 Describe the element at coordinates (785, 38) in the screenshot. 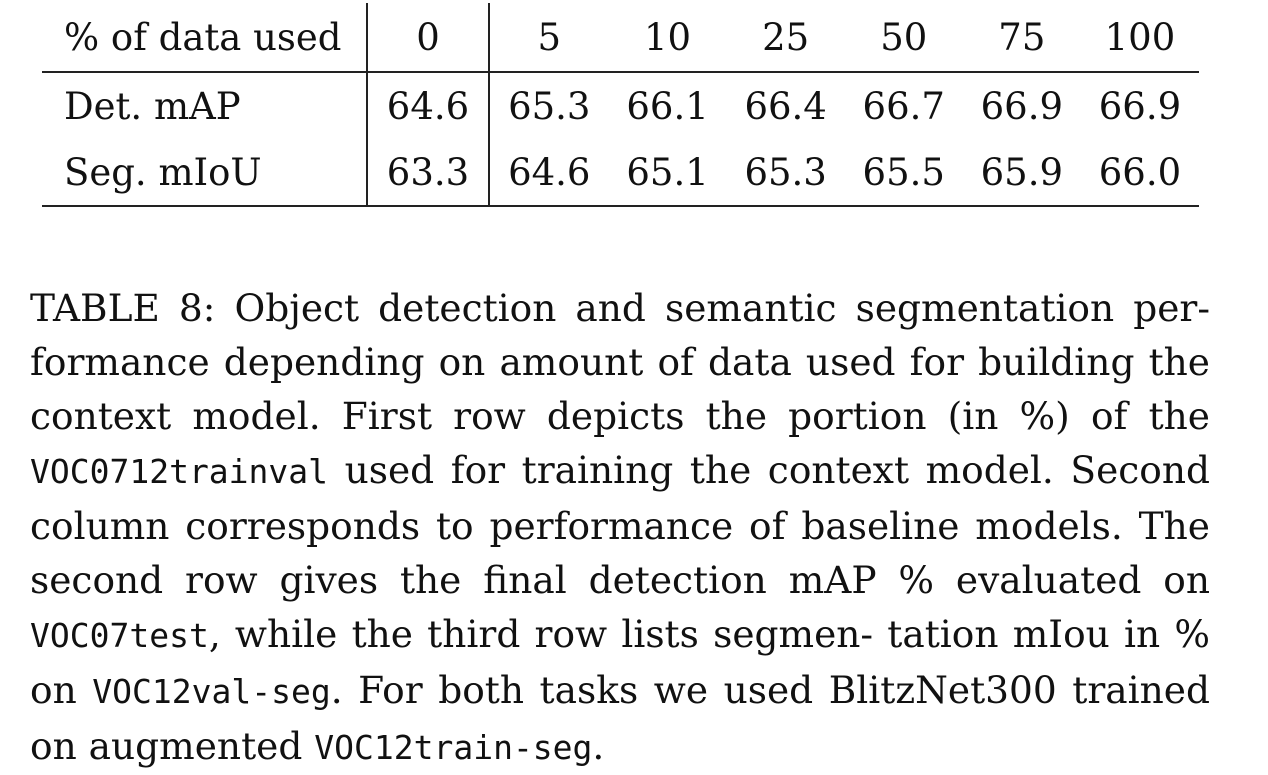

I see `header-cell: 25` at that location.